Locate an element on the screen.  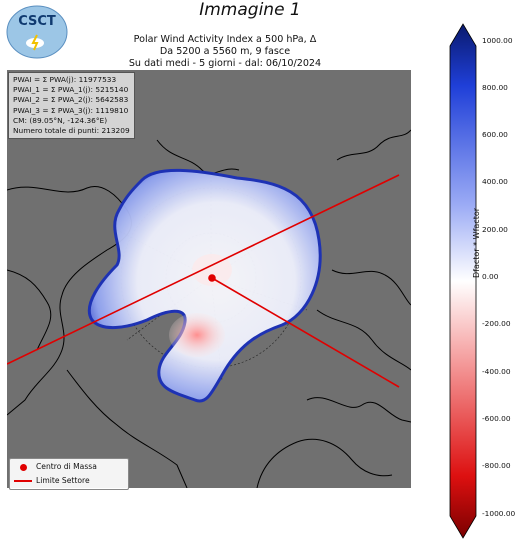
colorbar-tick-label: 800.00 is located at coordinates (495, 87).